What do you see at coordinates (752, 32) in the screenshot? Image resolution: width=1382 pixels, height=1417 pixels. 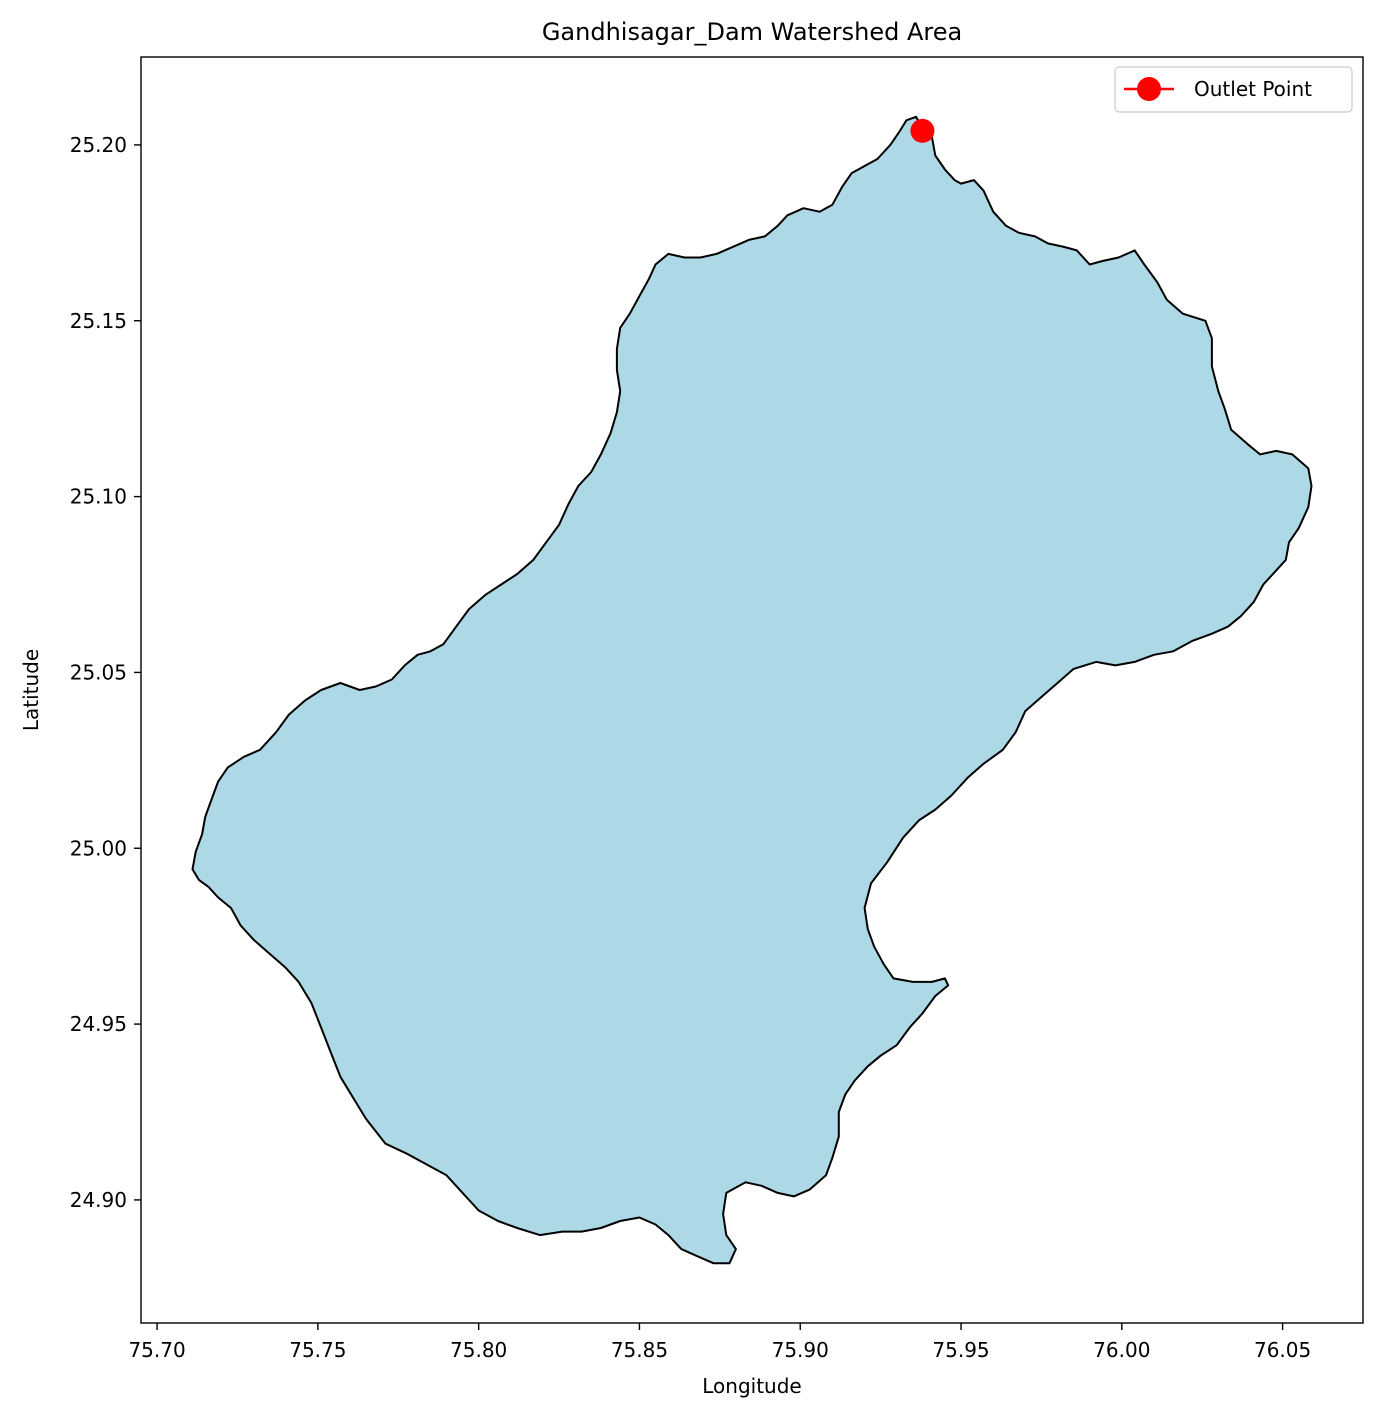 I see `chart-title: Gandhisagar_Dam Watershed Area` at bounding box center [752, 32].